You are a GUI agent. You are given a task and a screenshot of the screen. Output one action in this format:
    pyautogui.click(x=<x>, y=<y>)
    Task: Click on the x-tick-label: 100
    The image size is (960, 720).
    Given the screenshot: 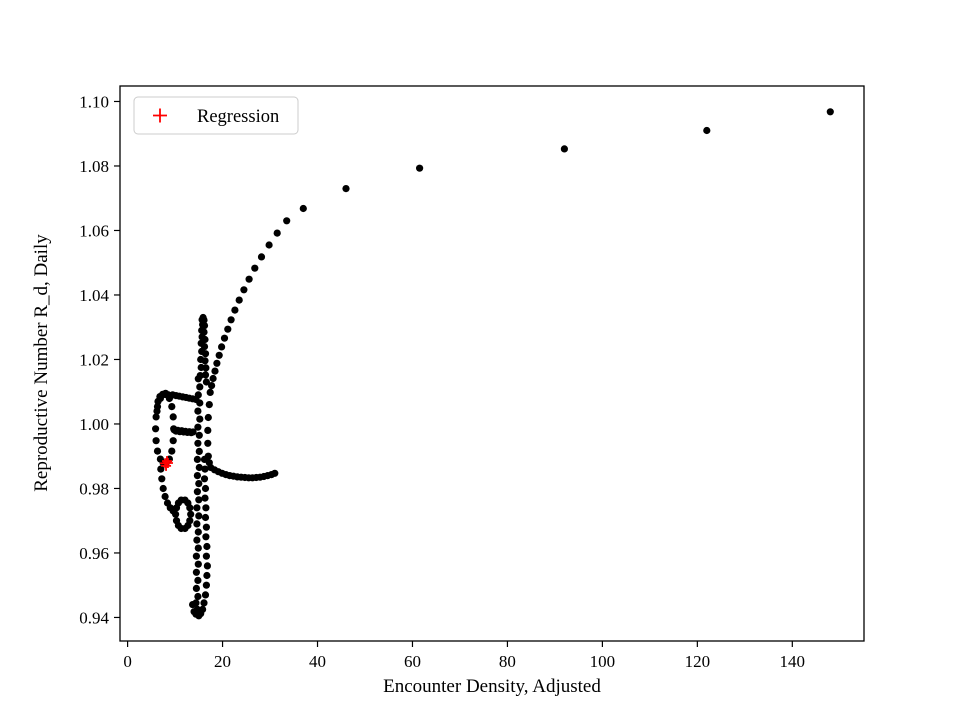 What is the action you would take?
    pyautogui.click(x=603, y=661)
    